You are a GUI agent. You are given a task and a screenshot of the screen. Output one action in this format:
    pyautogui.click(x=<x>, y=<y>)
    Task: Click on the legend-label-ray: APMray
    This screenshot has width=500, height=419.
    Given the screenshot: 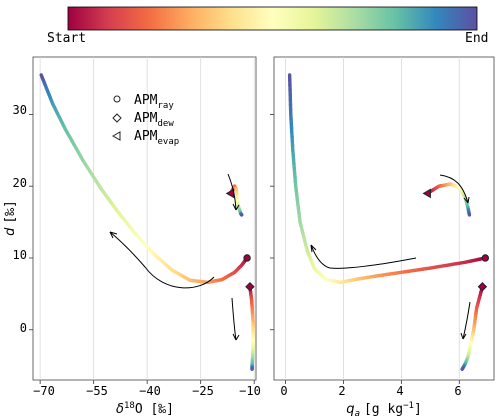 What is the action you would take?
    pyautogui.click(x=154, y=102)
    